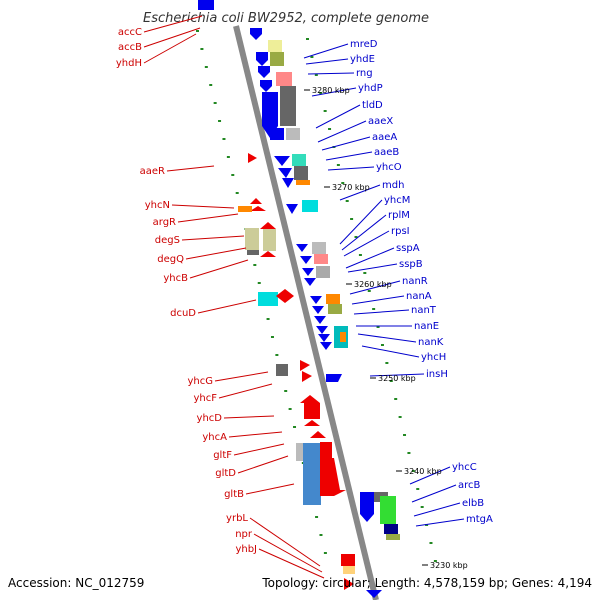 Image resolution: width=600 pixels, height=600 pixels. I want to click on gene-label-yhcM: yhcM, so click(397, 200).